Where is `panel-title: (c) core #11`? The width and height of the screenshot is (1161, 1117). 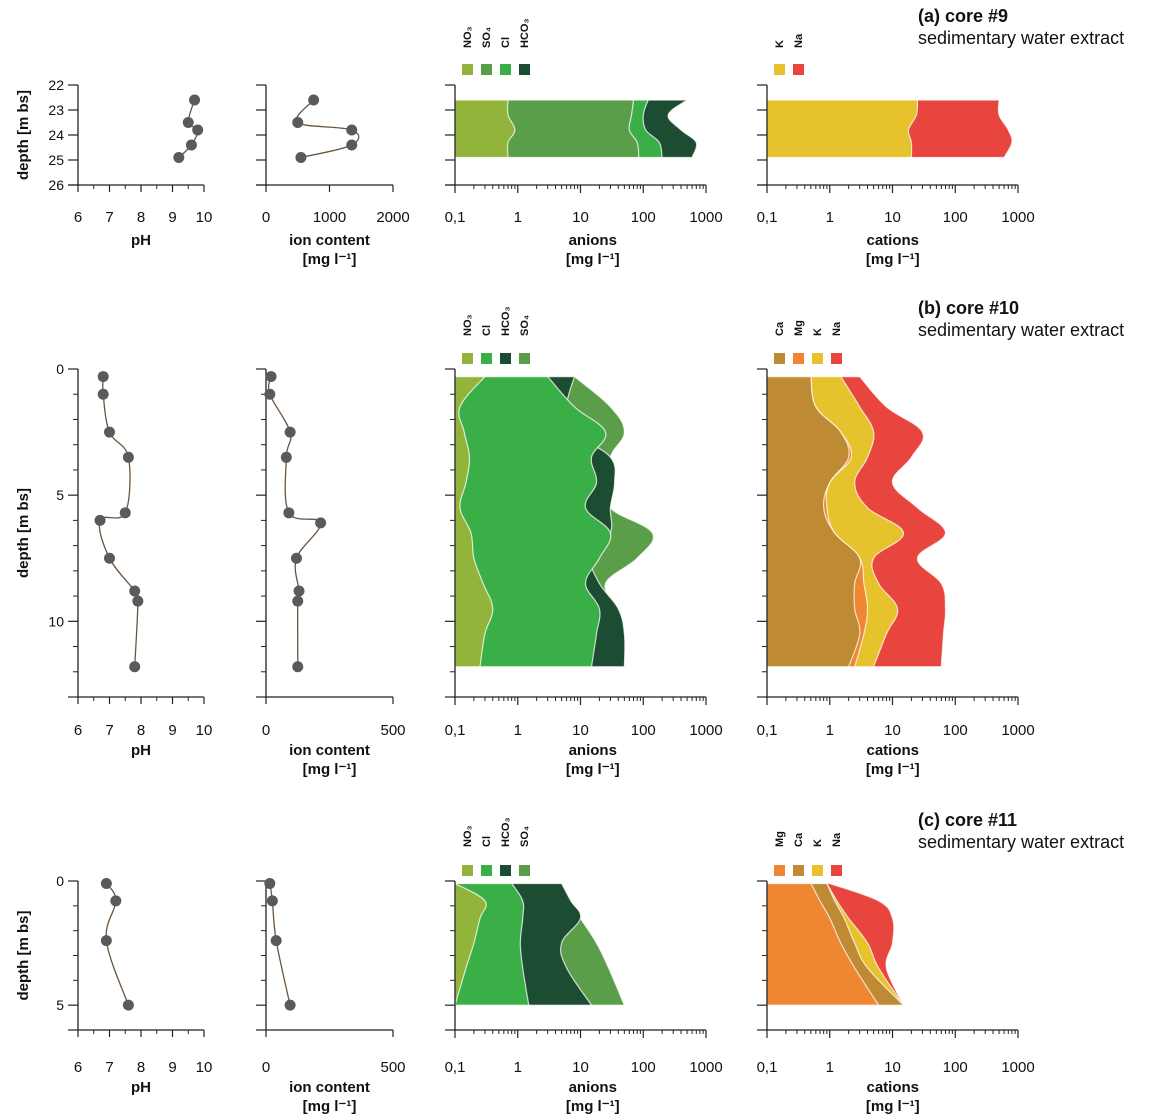 panel-title: (c) core #11 is located at coordinates (967, 820).